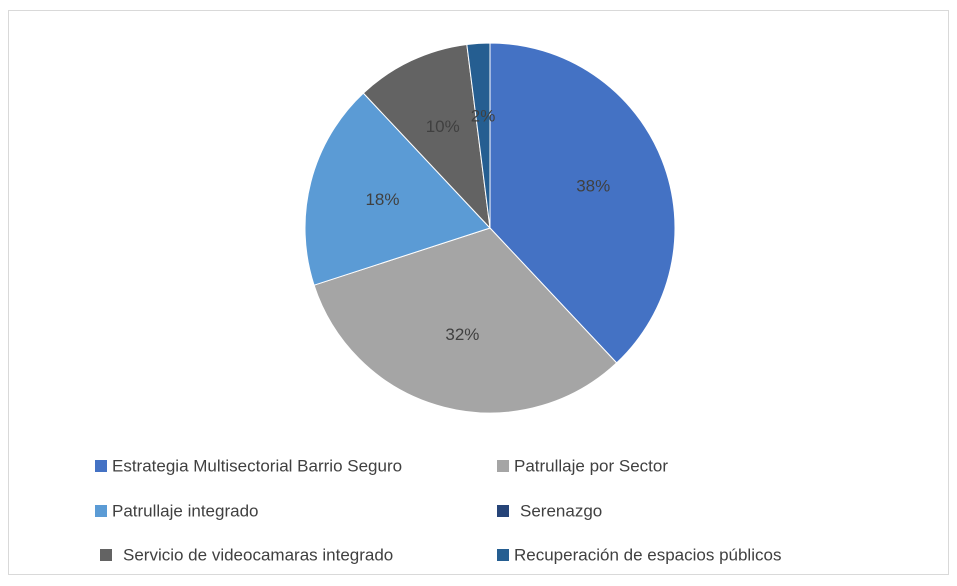 This screenshot has height=586, width=957. Describe the element at coordinates (462, 334) in the screenshot. I see `data-label: 32%` at that location.